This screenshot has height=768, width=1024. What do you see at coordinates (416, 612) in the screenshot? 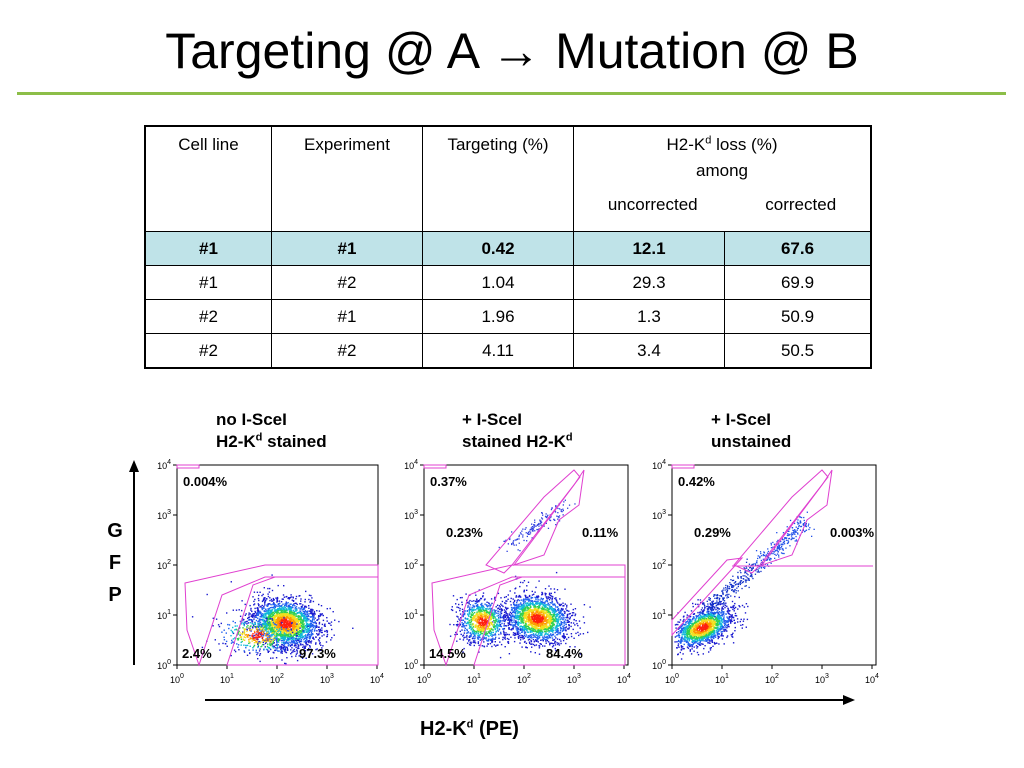
I see `y-tick-exponent: 1` at bounding box center [416, 612].